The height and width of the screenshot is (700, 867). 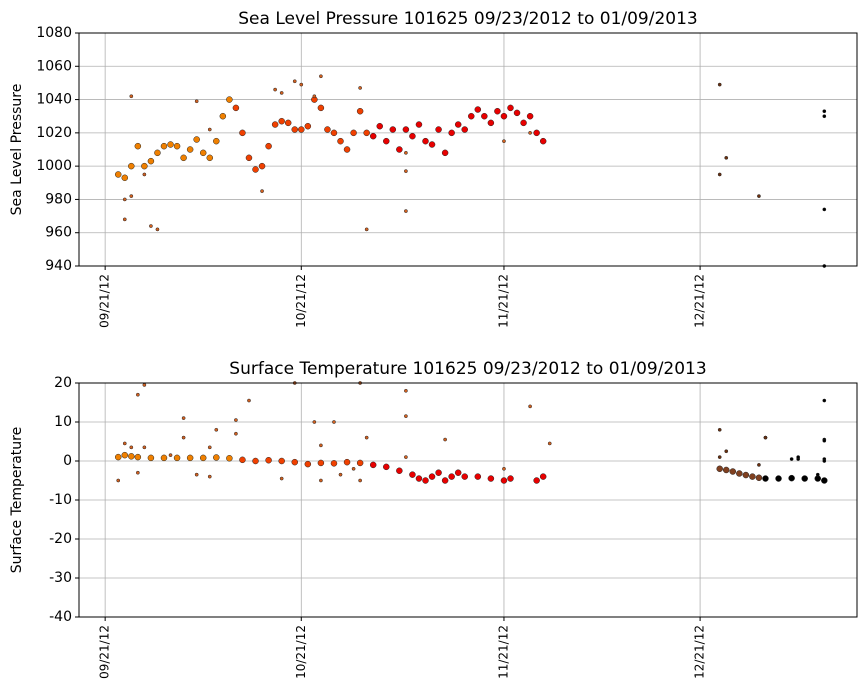 What do you see at coordinates (17, 150) in the screenshot?
I see `y-axis-label: Sea Level Pressure` at bounding box center [17, 150].